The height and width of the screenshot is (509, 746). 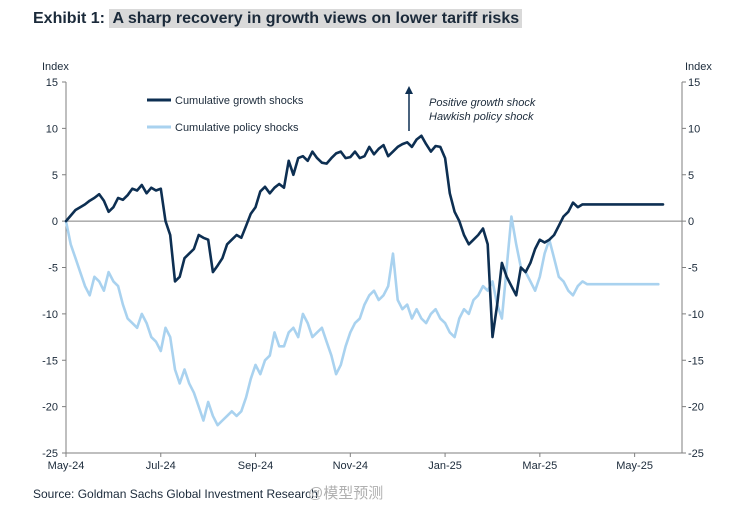 I want to click on y-tick-label-left: -25, so click(x=50, y=454).